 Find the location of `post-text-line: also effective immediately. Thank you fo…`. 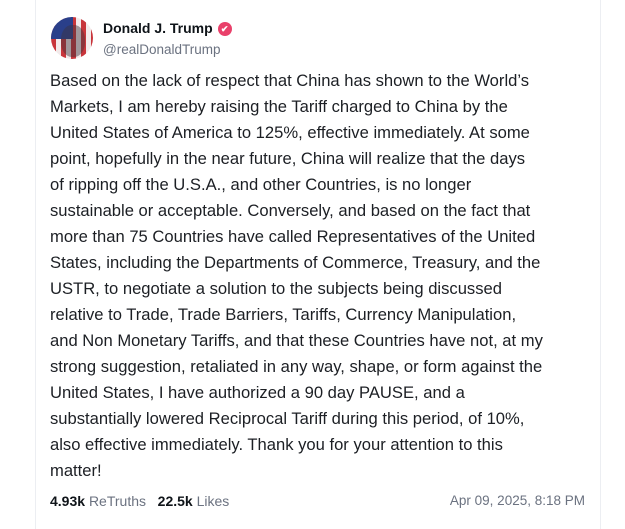

post-text-line: also effective immediately. Thank you fo… is located at coordinates (276, 444).